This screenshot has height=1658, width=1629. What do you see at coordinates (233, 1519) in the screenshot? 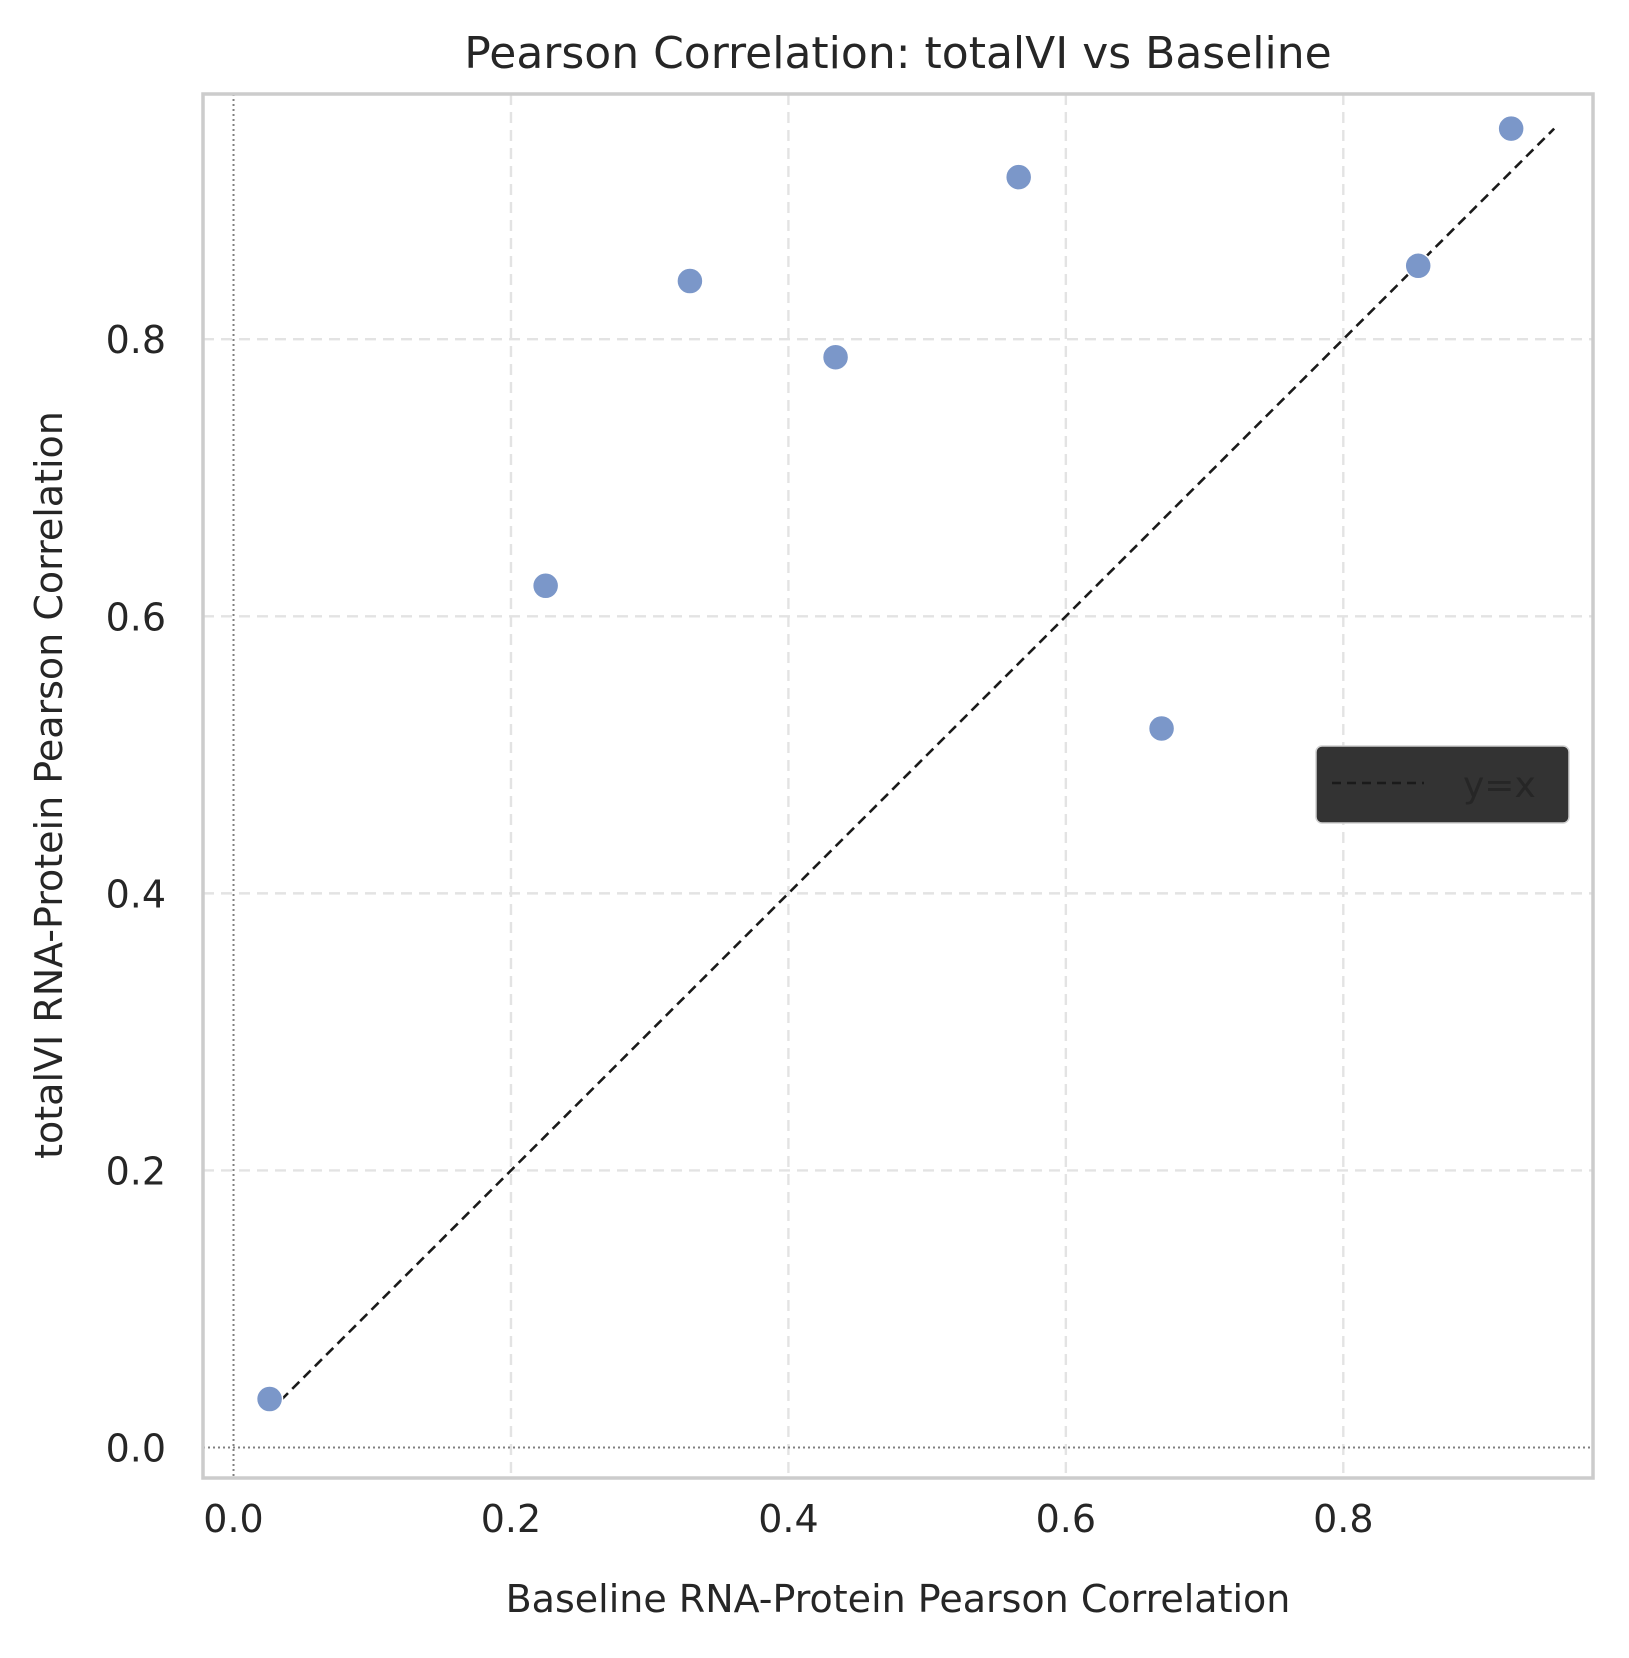
I see `x-tick-label-0: 0.0` at bounding box center [233, 1519].